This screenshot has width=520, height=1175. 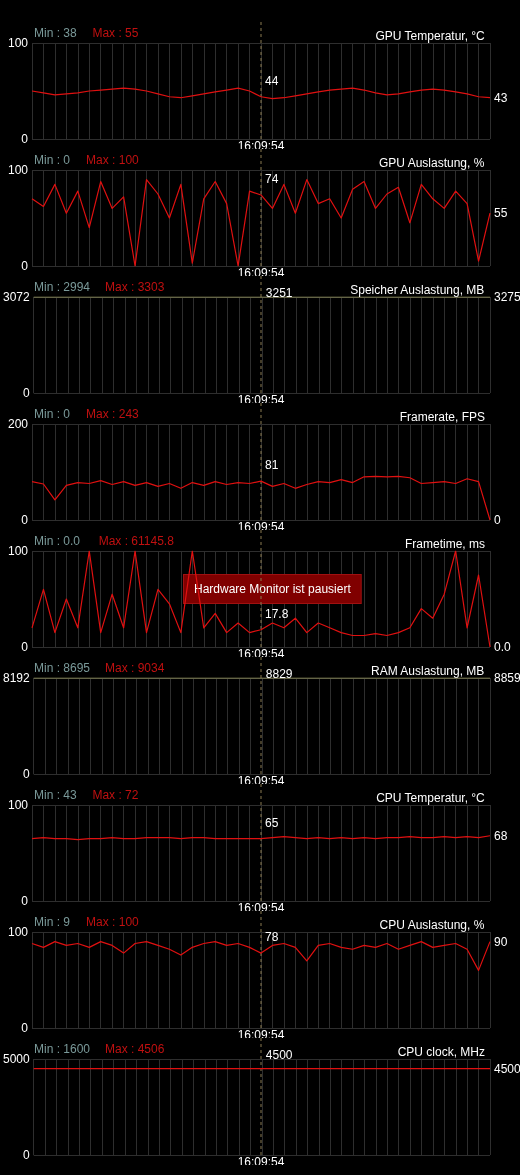 What do you see at coordinates (501, 97) in the screenshot?
I see `text: 43` at bounding box center [501, 97].